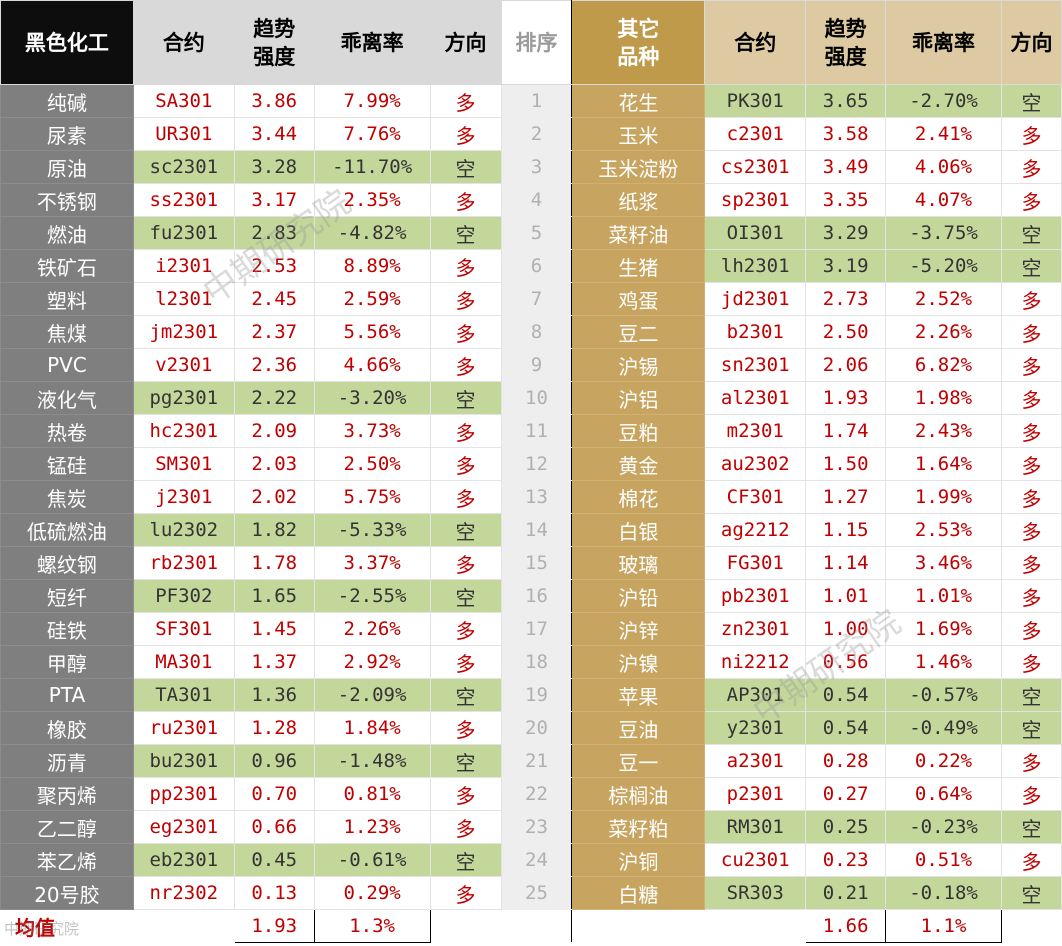 This screenshot has height=946, width=1062. I want to click on left-trend-strength: 2.45, so click(274, 299).